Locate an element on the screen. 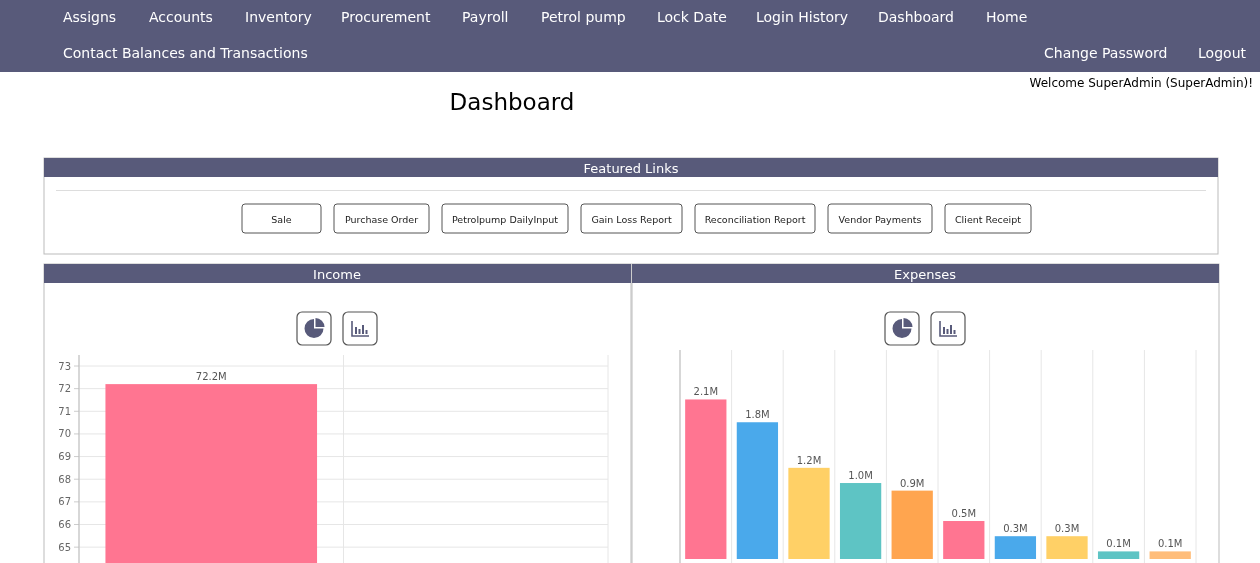 This screenshot has height=563, width=1260. chart-title: Expenses is located at coordinates (925, 274).